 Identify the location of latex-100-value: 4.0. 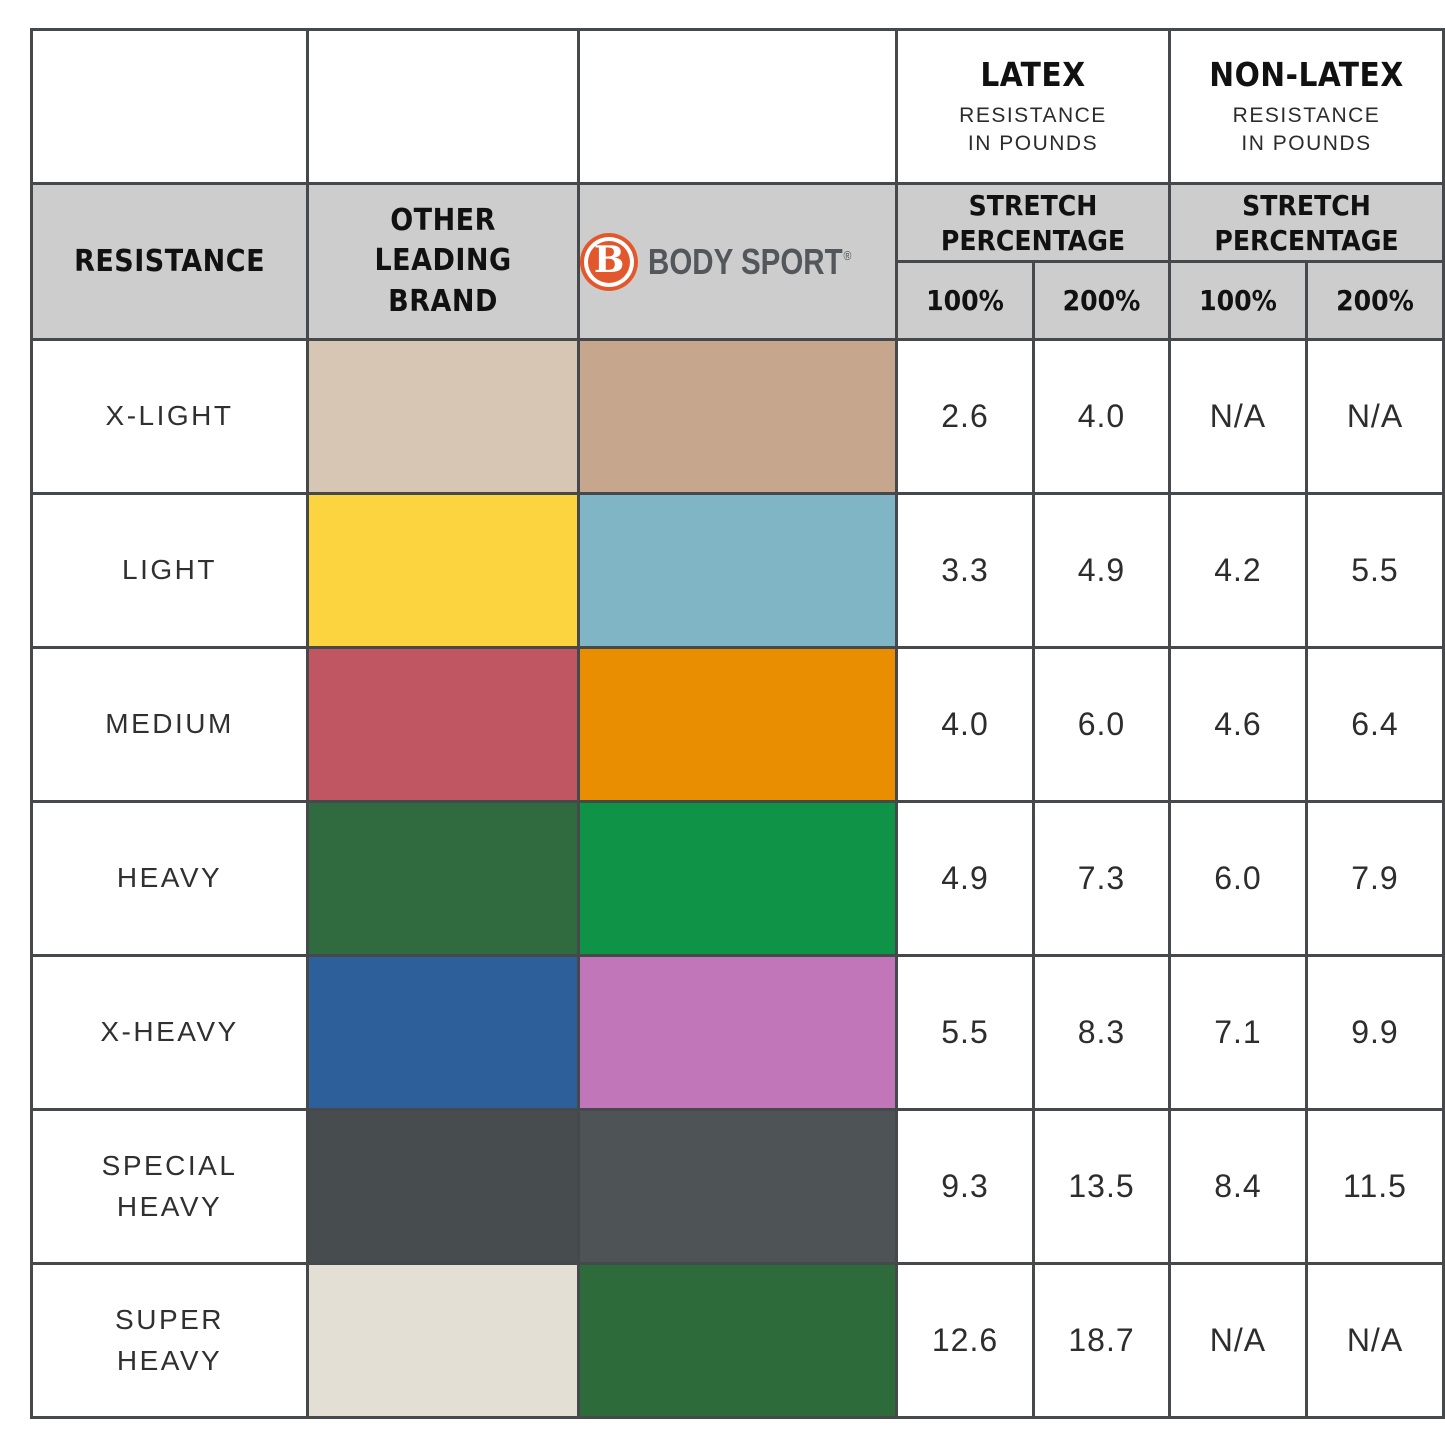
(965, 724).